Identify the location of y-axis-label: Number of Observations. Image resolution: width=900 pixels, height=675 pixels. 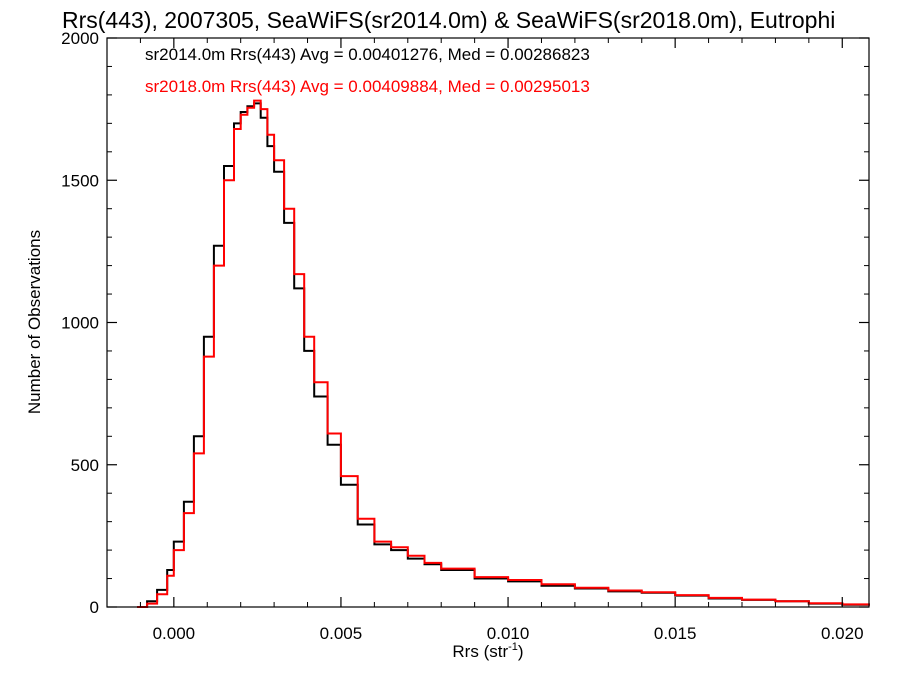
(34, 322).